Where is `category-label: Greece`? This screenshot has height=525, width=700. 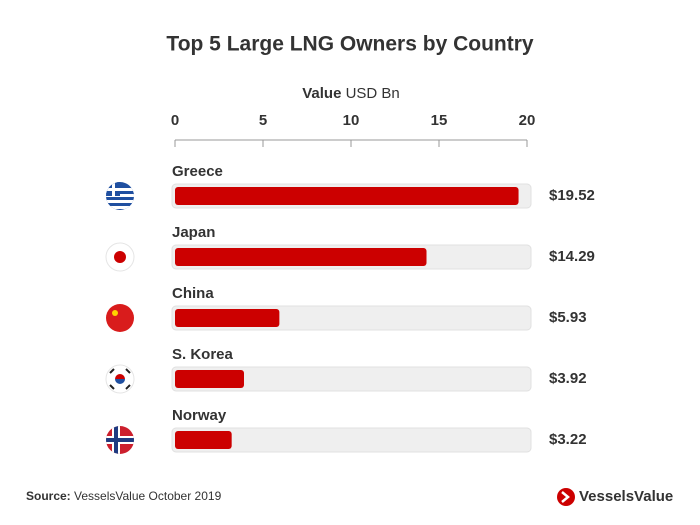
category-label: Greece is located at coordinates (197, 171).